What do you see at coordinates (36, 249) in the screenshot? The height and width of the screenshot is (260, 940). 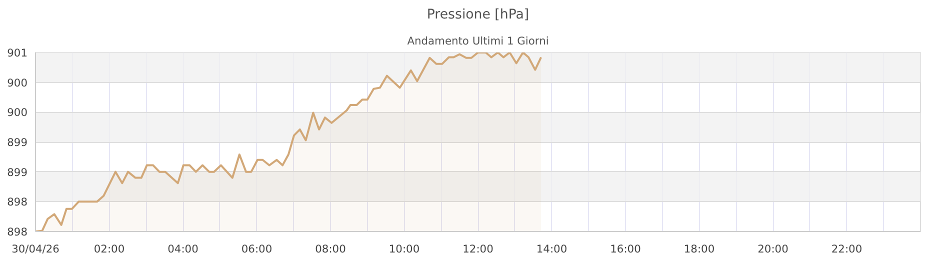 I see `x-tick-label: 30/04/26` at bounding box center [36, 249].